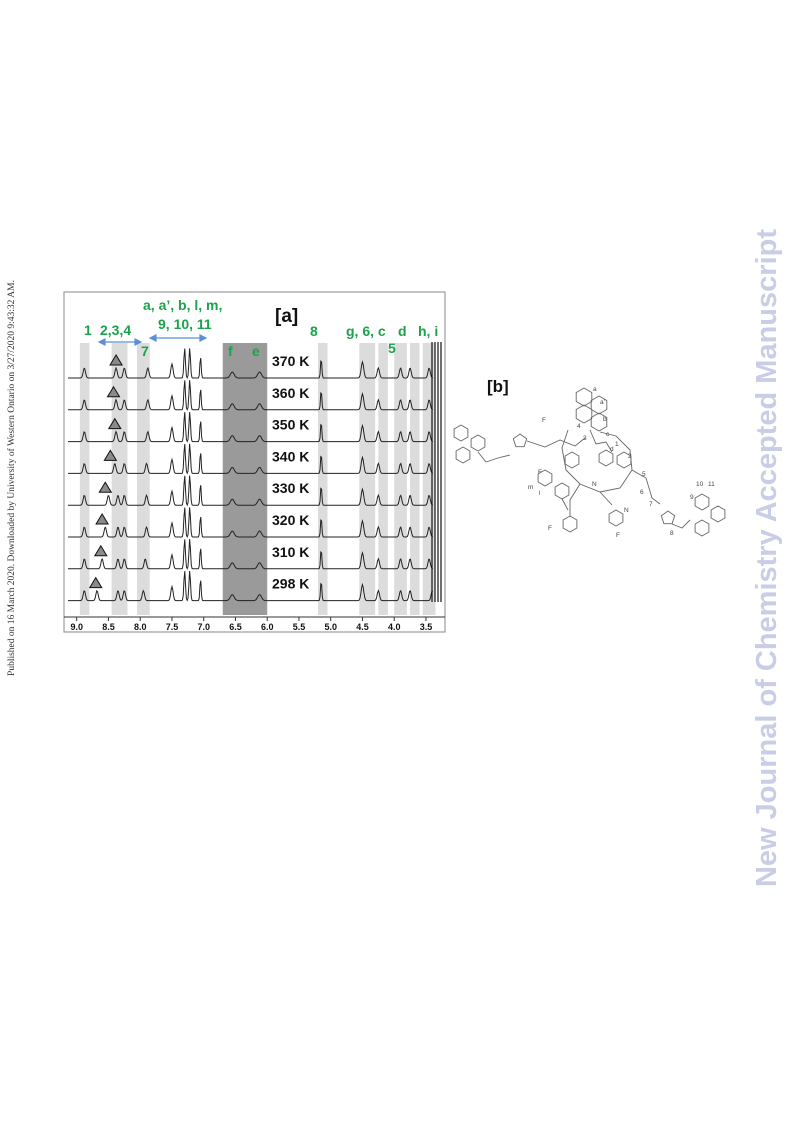 This screenshot has height=1121, width=793. Describe the element at coordinates (681, 524) in the screenshot. I see `chain-right-ester` at that location.